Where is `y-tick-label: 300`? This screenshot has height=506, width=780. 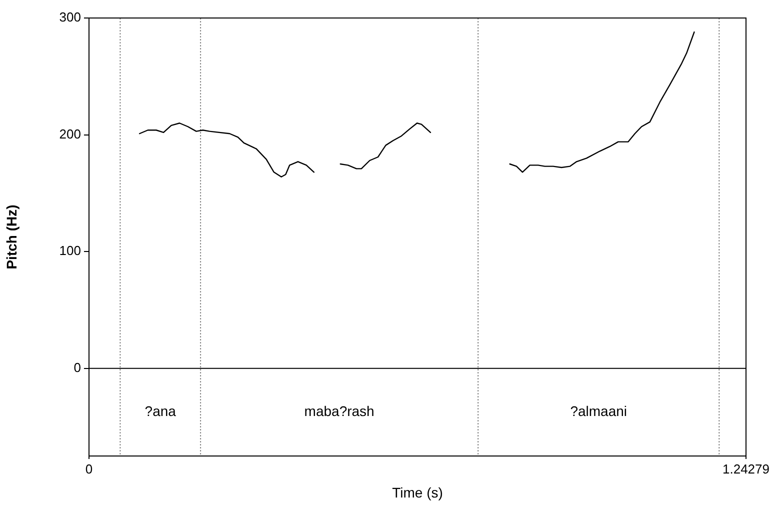
y-tick-label: 300 is located at coordinates (70, 17).